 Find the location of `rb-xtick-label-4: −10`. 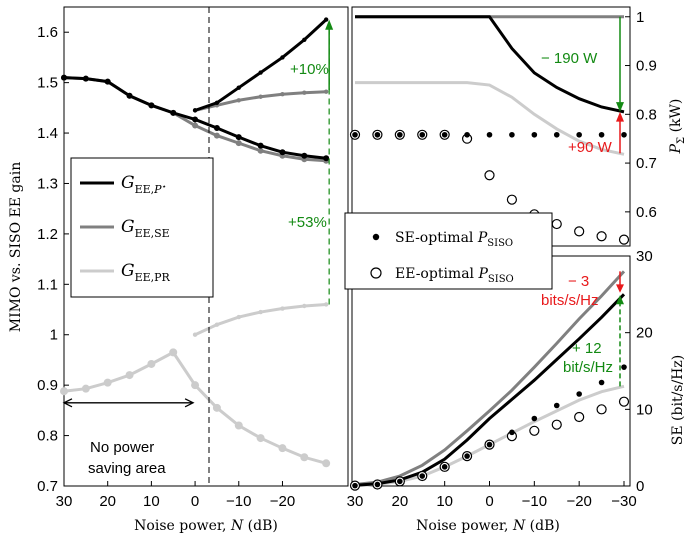

rb-xtick-label-4: −10 is located at coordinates (534, 501).